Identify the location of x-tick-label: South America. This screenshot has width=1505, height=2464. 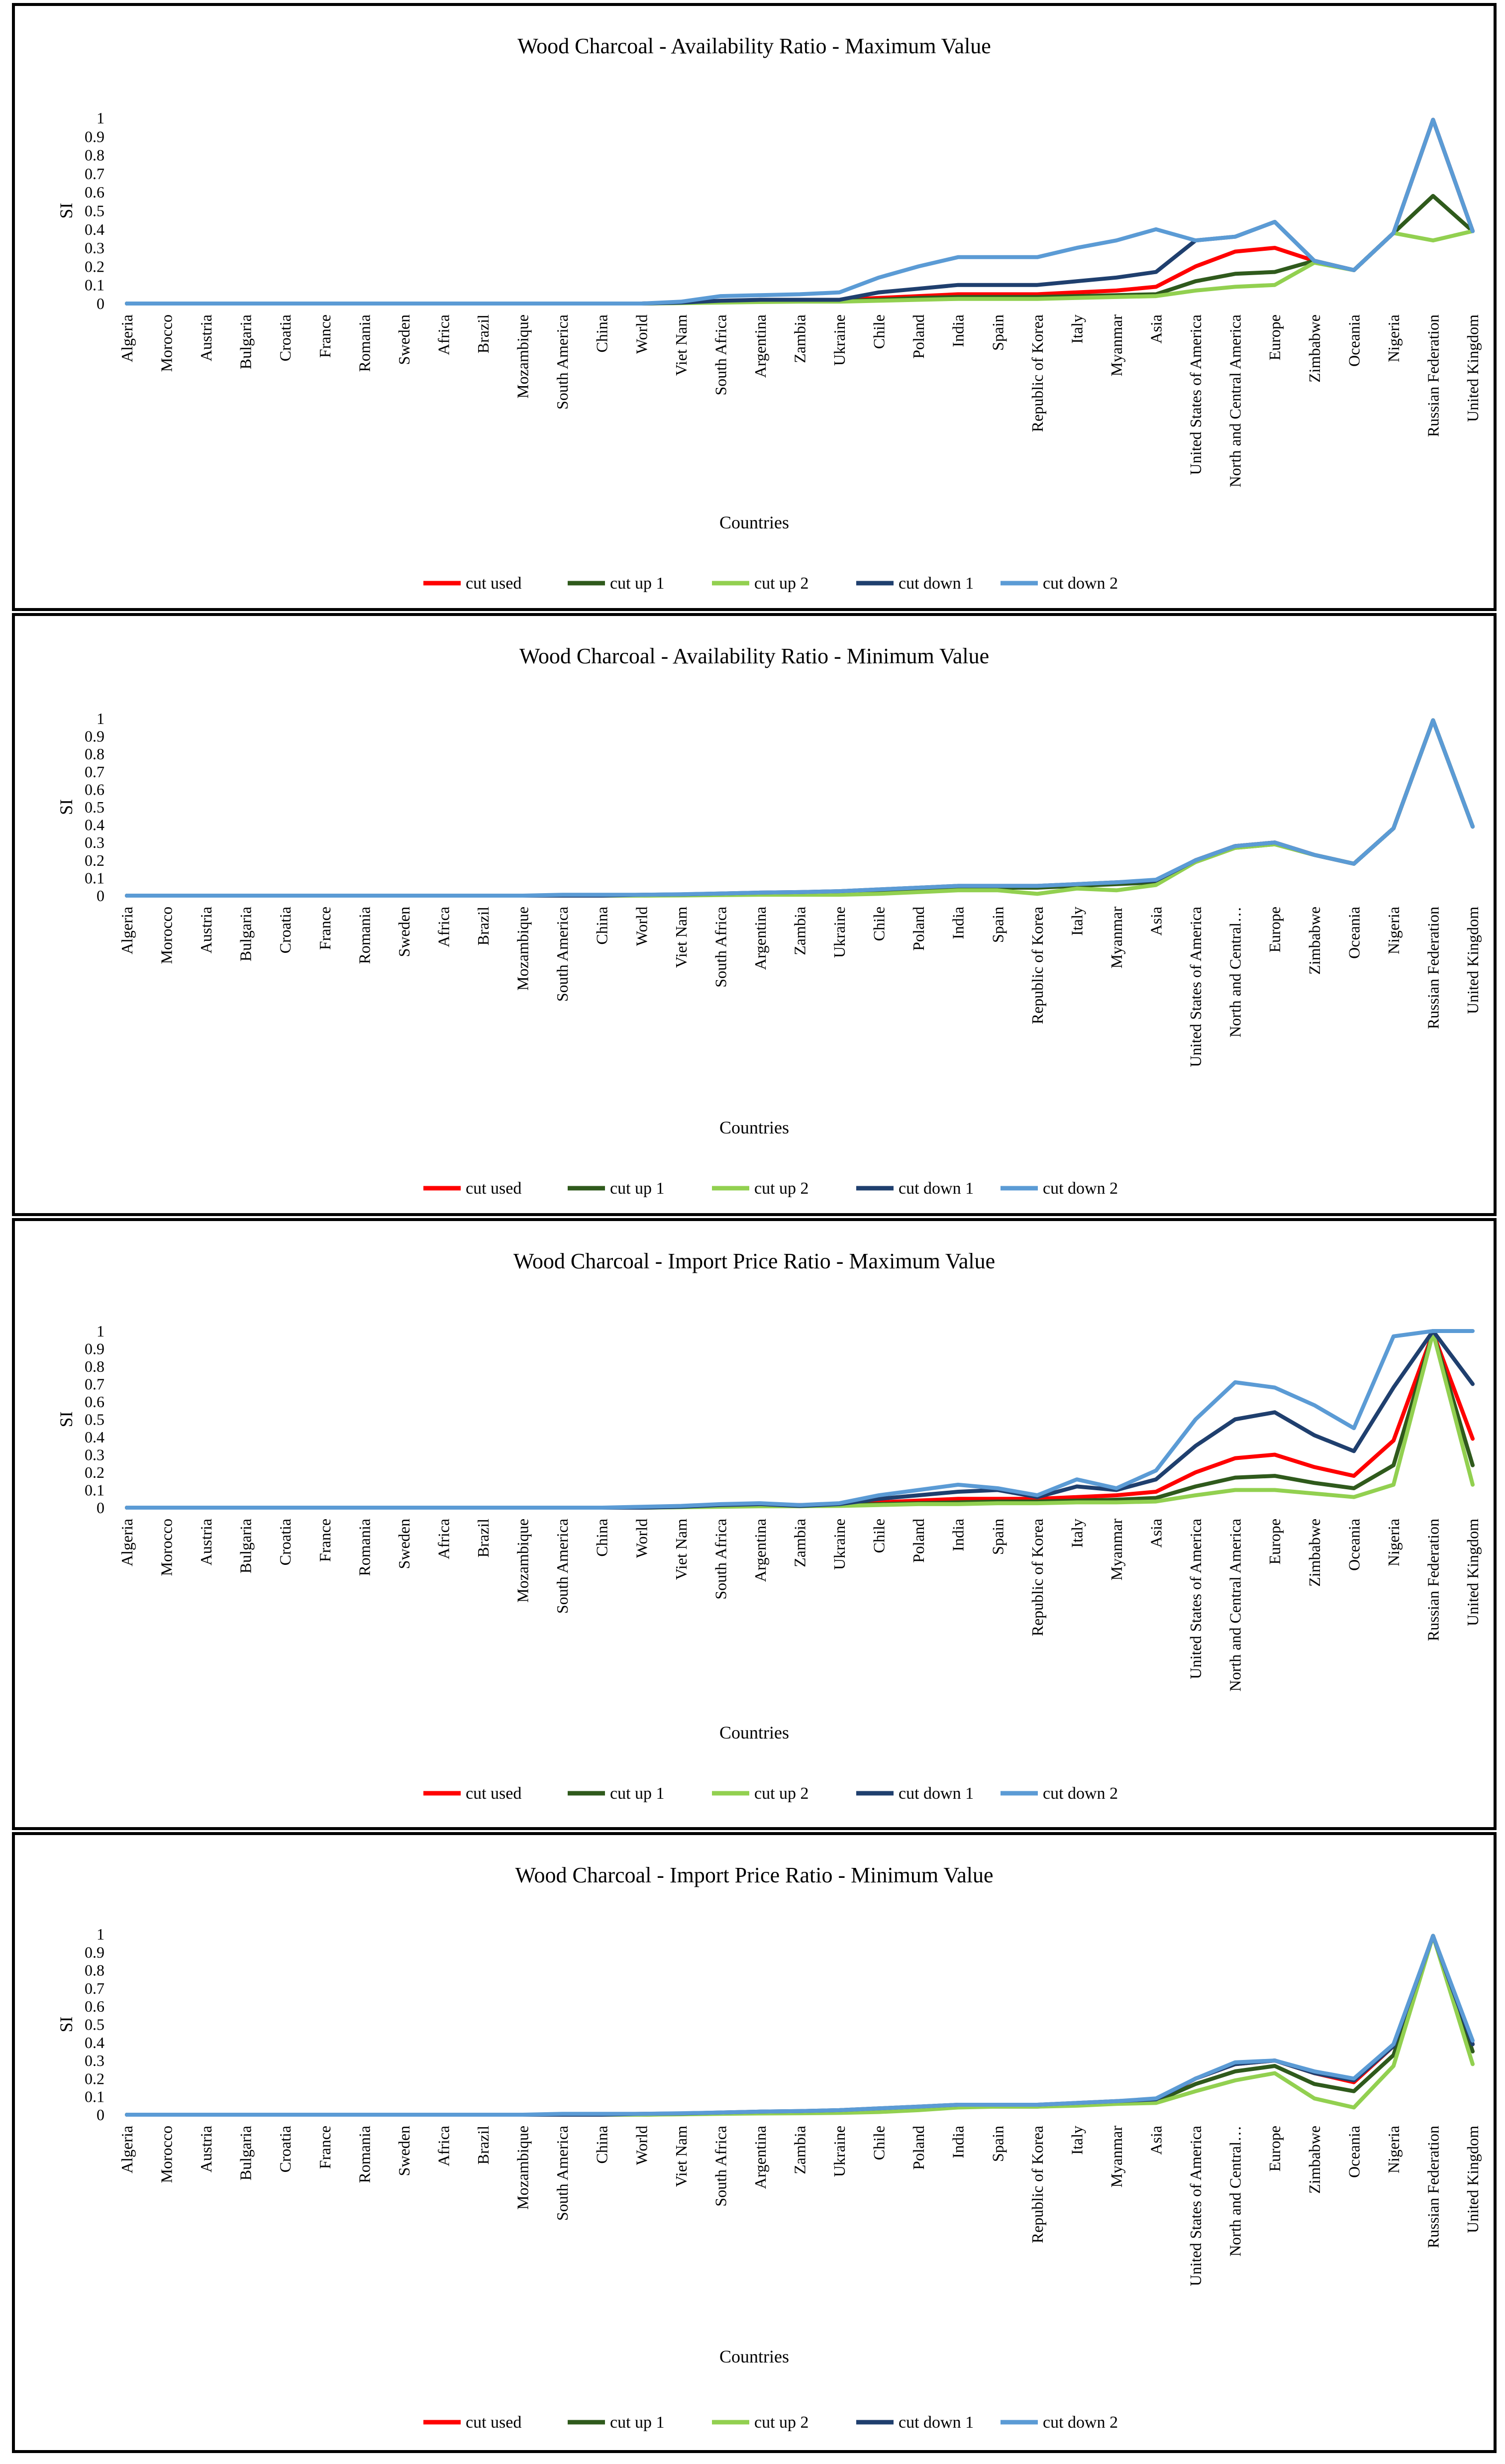
(562, 954).